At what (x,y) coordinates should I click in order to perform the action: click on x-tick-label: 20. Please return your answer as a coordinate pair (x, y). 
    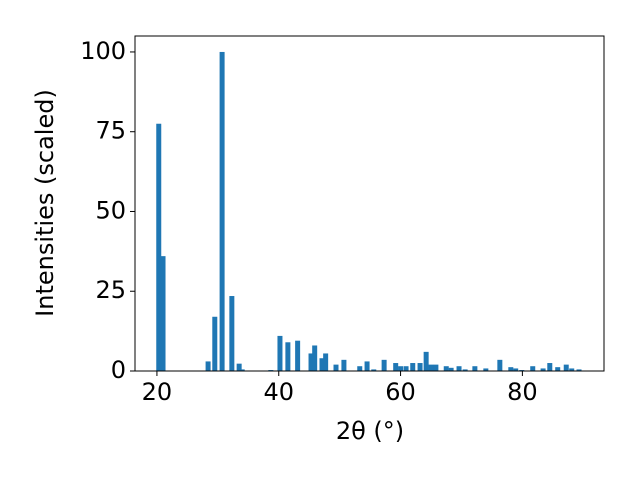
    Looking at the image, I should click on (157, 392).